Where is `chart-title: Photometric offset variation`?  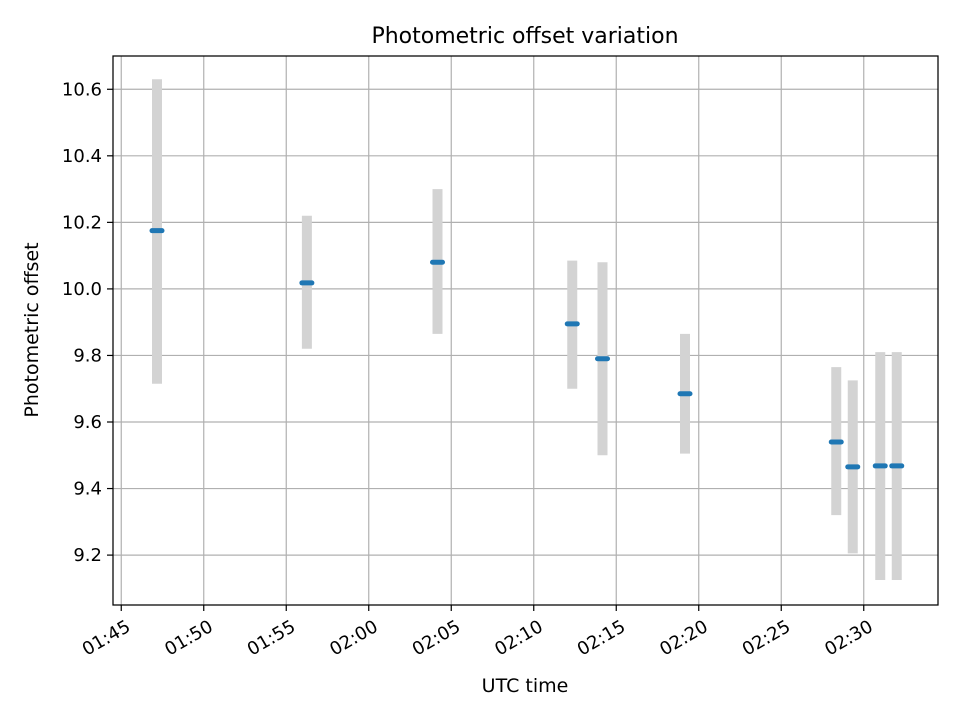 chart-title: Photometric offset variation is located at coordinates (524, 36).